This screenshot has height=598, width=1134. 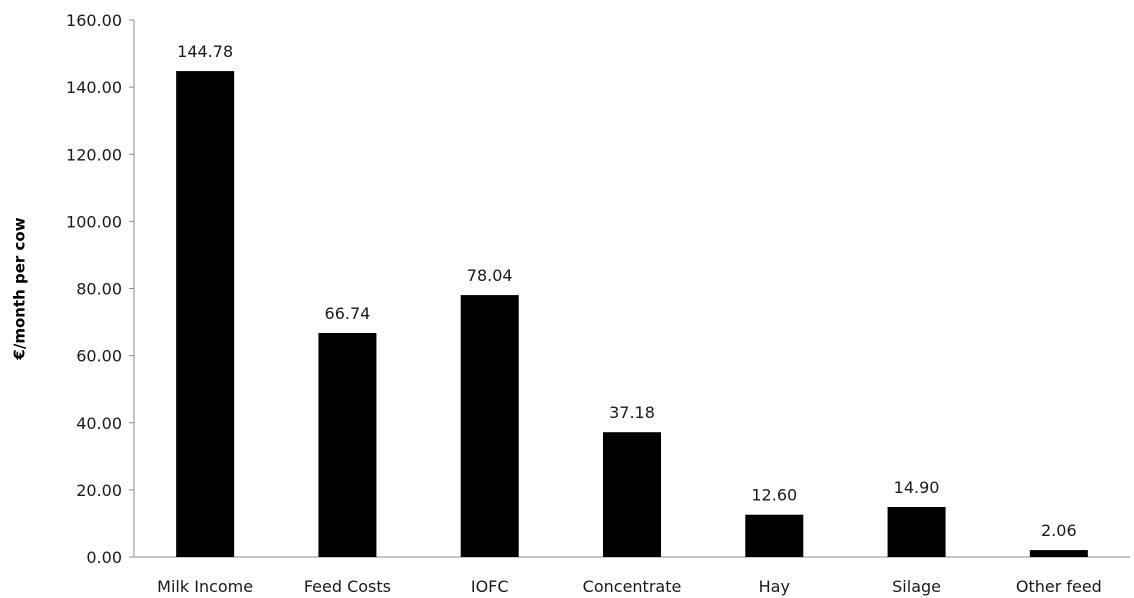 I want to click on y-tick-label: 80.00, so click(x=99, y=289).